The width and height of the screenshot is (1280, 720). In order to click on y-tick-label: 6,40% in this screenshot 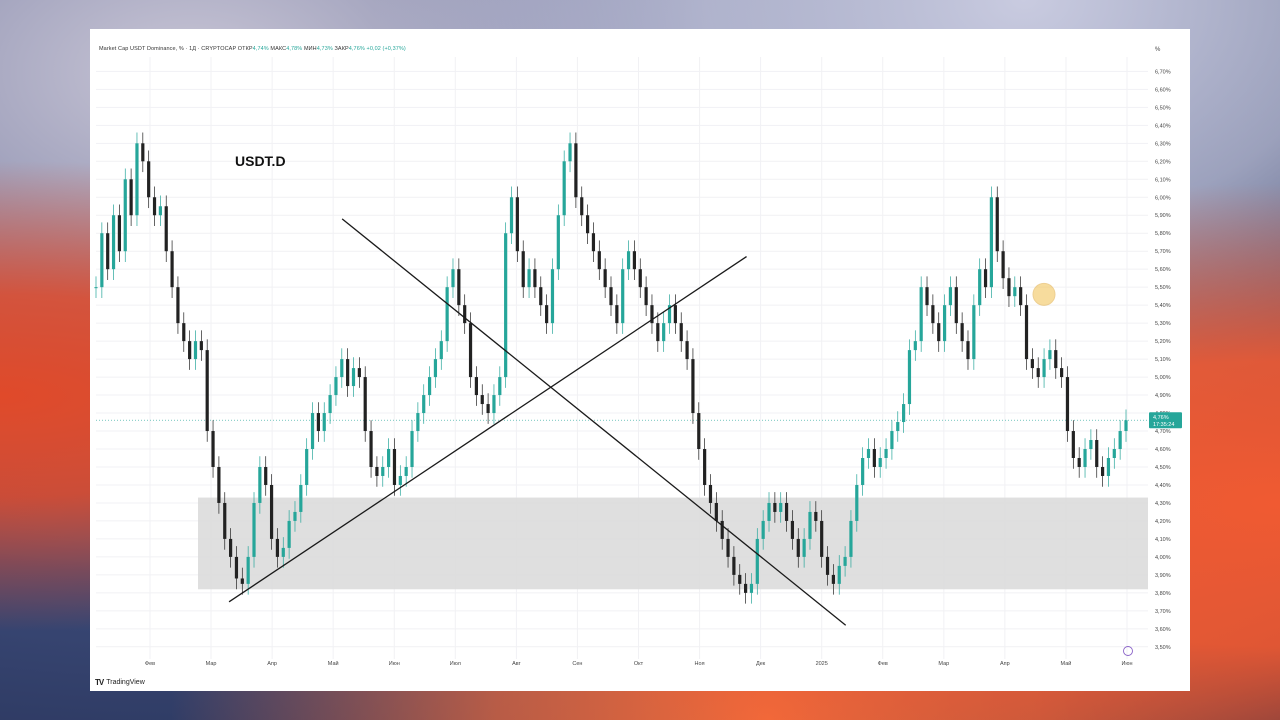, I will do `click(1163, 126)`.